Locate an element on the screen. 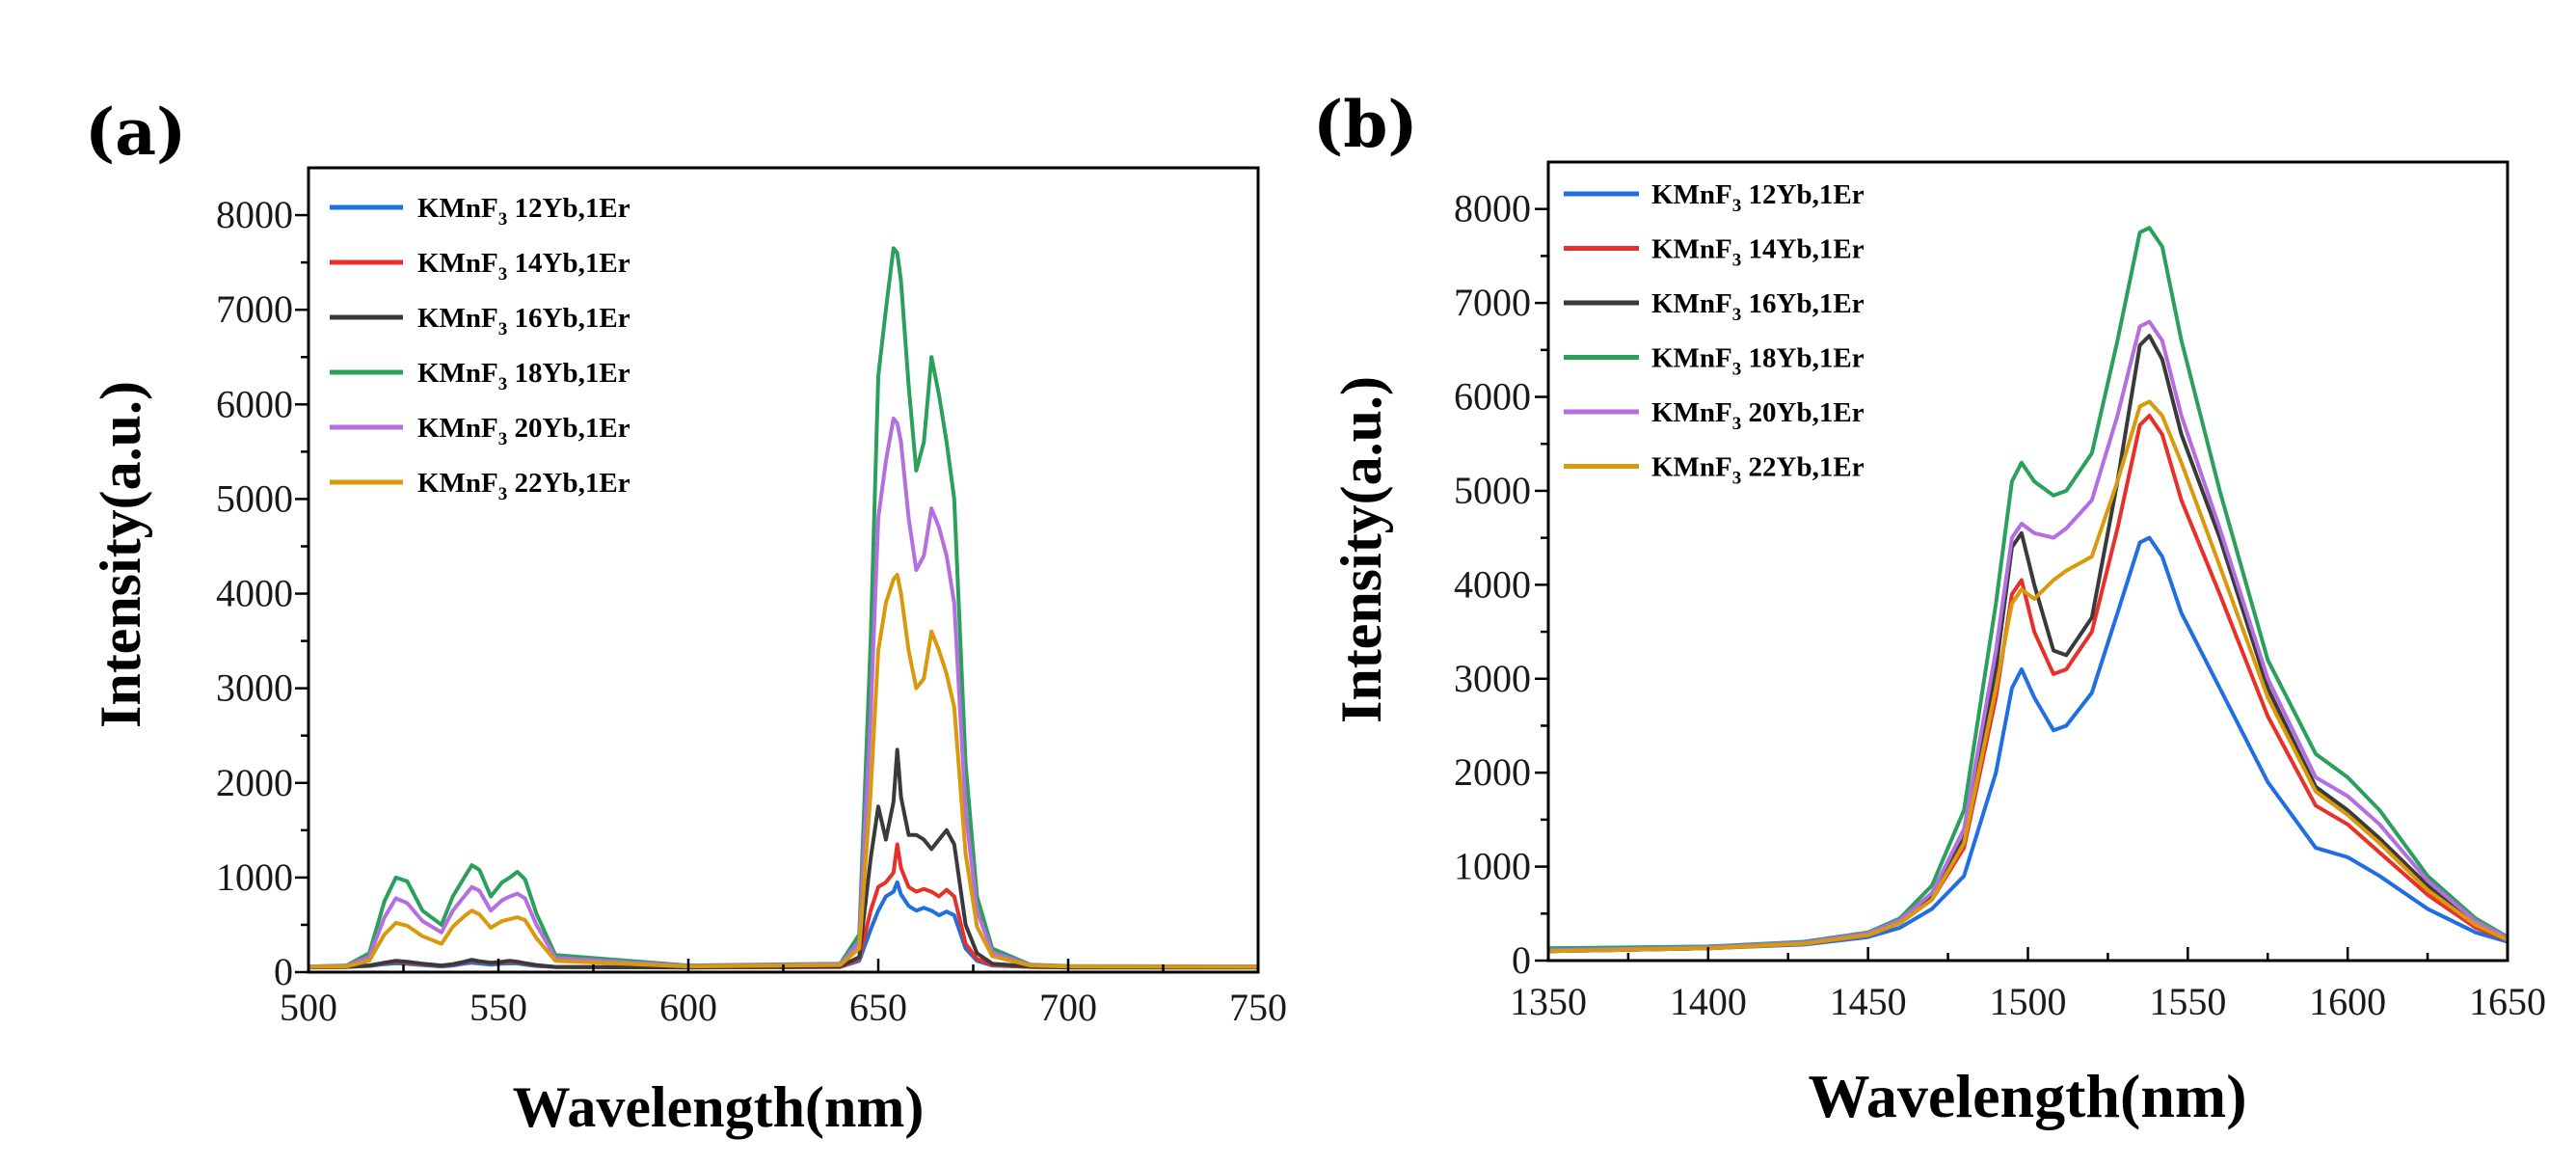 The height and width of the screenshot is (1166, 2576). panel-label-b: (b) is located at coordinates (1366, 124).